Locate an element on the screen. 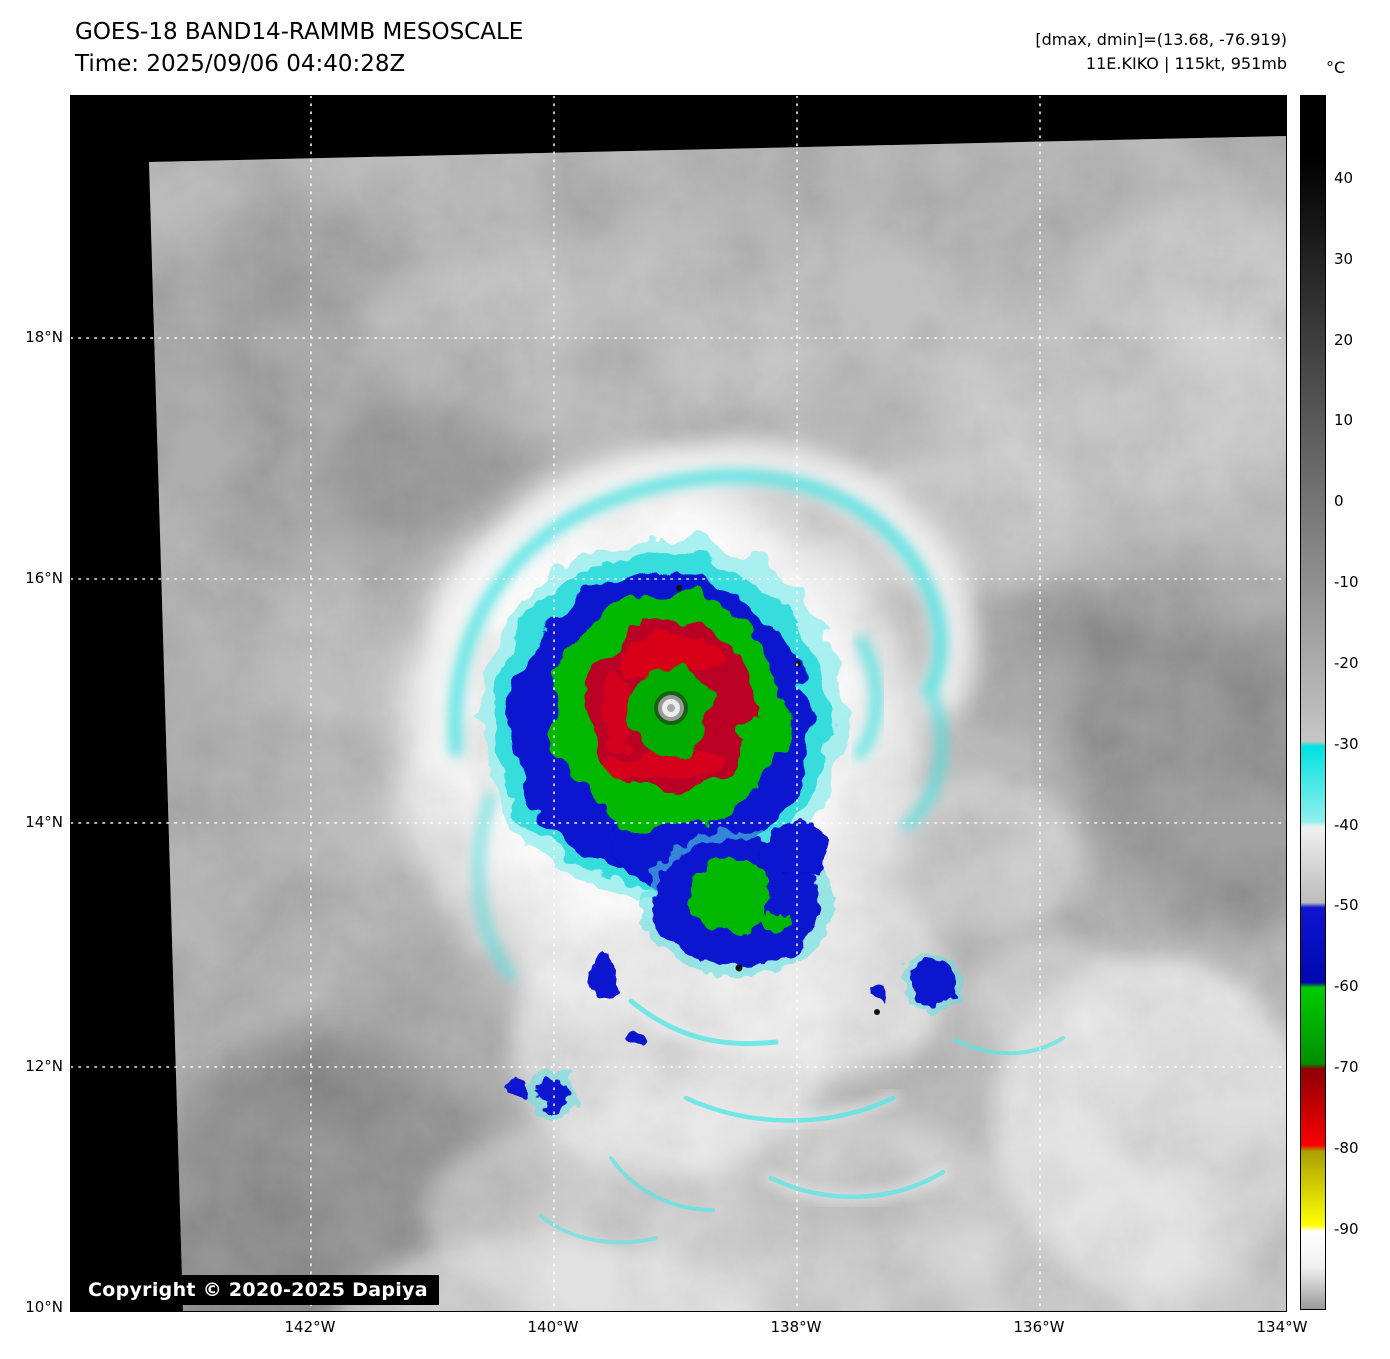  copyright-badge: Copyright © 2020-2025 Dapiya is located at coordinates (258, 1290).